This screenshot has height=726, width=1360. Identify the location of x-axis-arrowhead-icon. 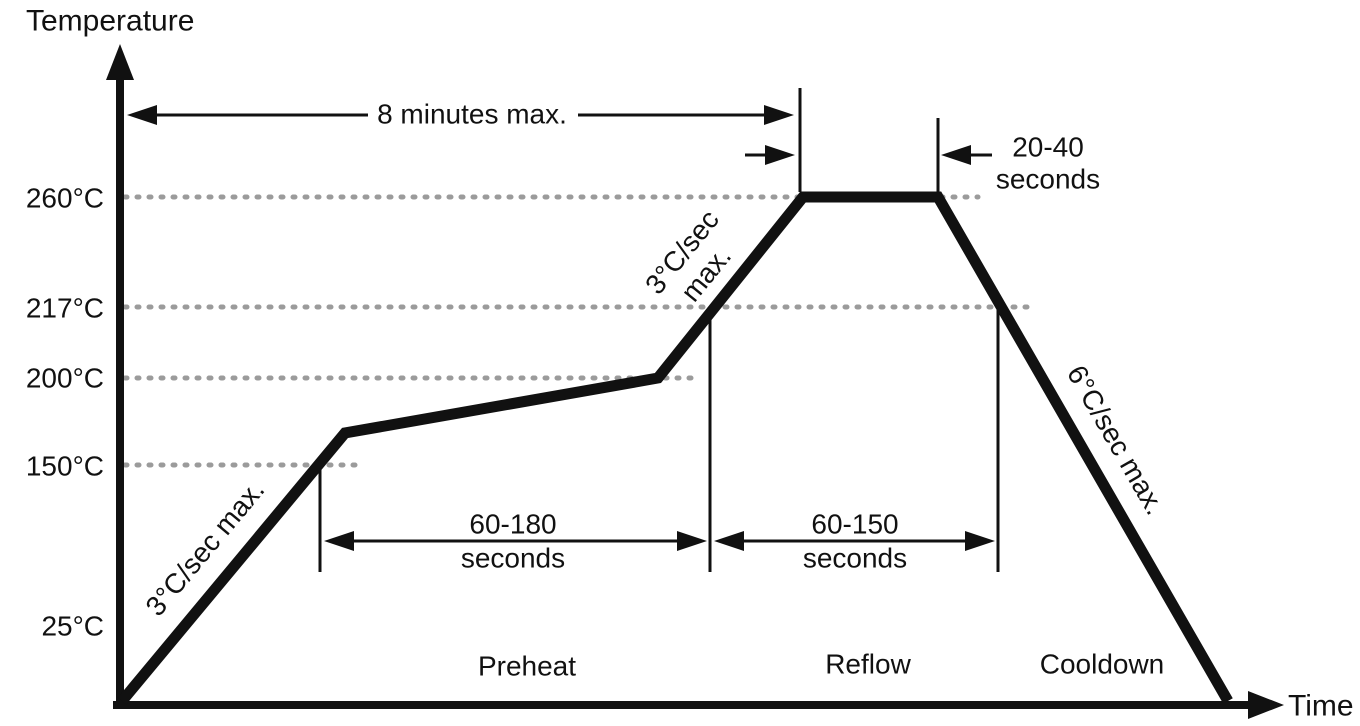
(1266, 705).